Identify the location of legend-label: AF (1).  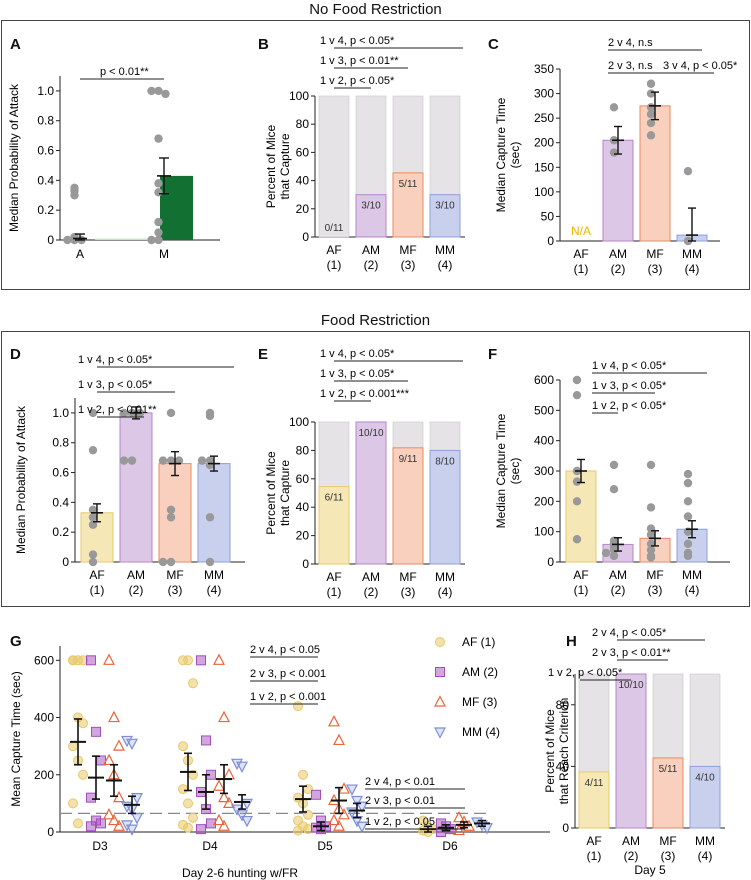
(478, 642).